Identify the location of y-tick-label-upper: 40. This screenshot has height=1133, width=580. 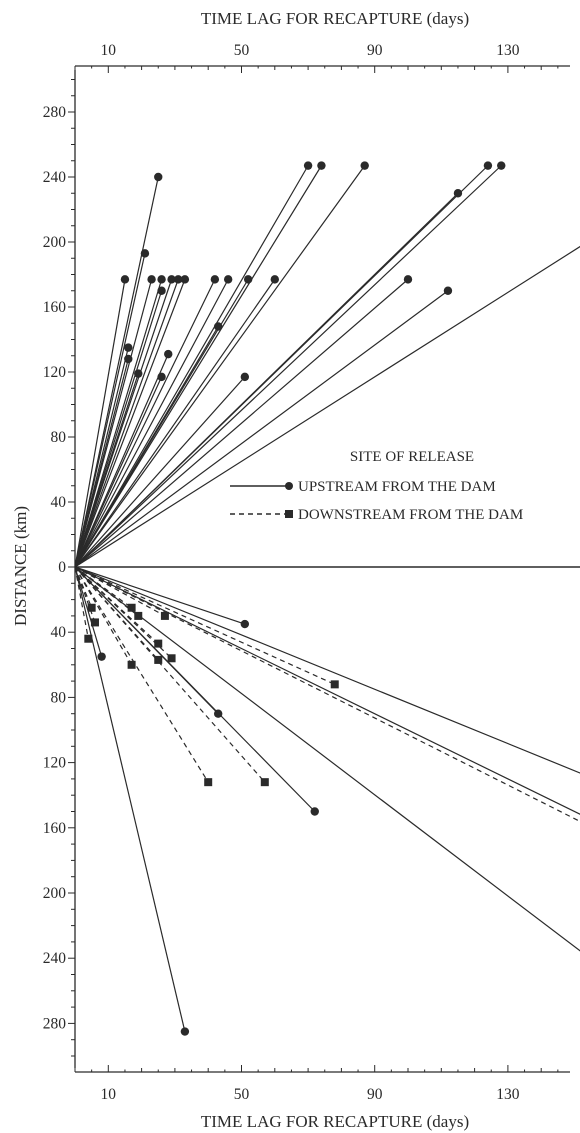
(59, 502).